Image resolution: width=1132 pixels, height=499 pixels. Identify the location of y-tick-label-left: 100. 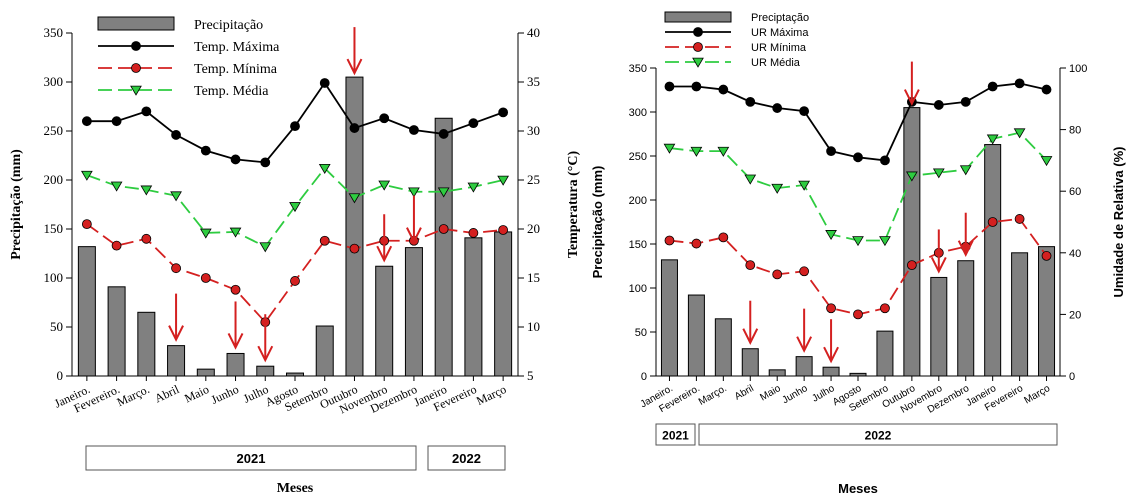
(54, 277).